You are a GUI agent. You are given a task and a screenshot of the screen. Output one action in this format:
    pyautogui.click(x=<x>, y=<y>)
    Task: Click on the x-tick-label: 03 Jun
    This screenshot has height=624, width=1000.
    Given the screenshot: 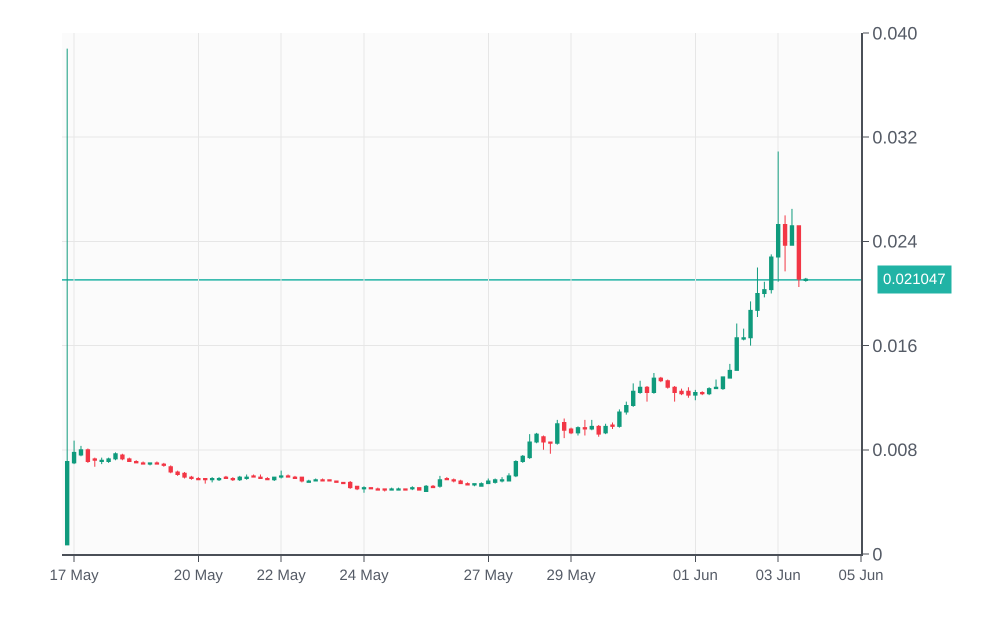 What is the action you would take?
    pyautogui.click(x=778, y=575)
    